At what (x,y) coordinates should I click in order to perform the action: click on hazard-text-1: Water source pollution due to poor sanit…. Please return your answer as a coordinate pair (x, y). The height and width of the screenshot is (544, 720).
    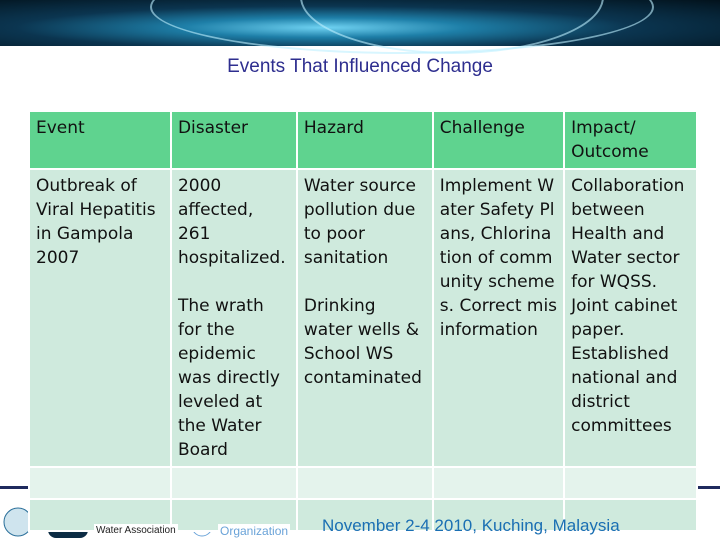
    Looking at the image, I should click on (359, 222).